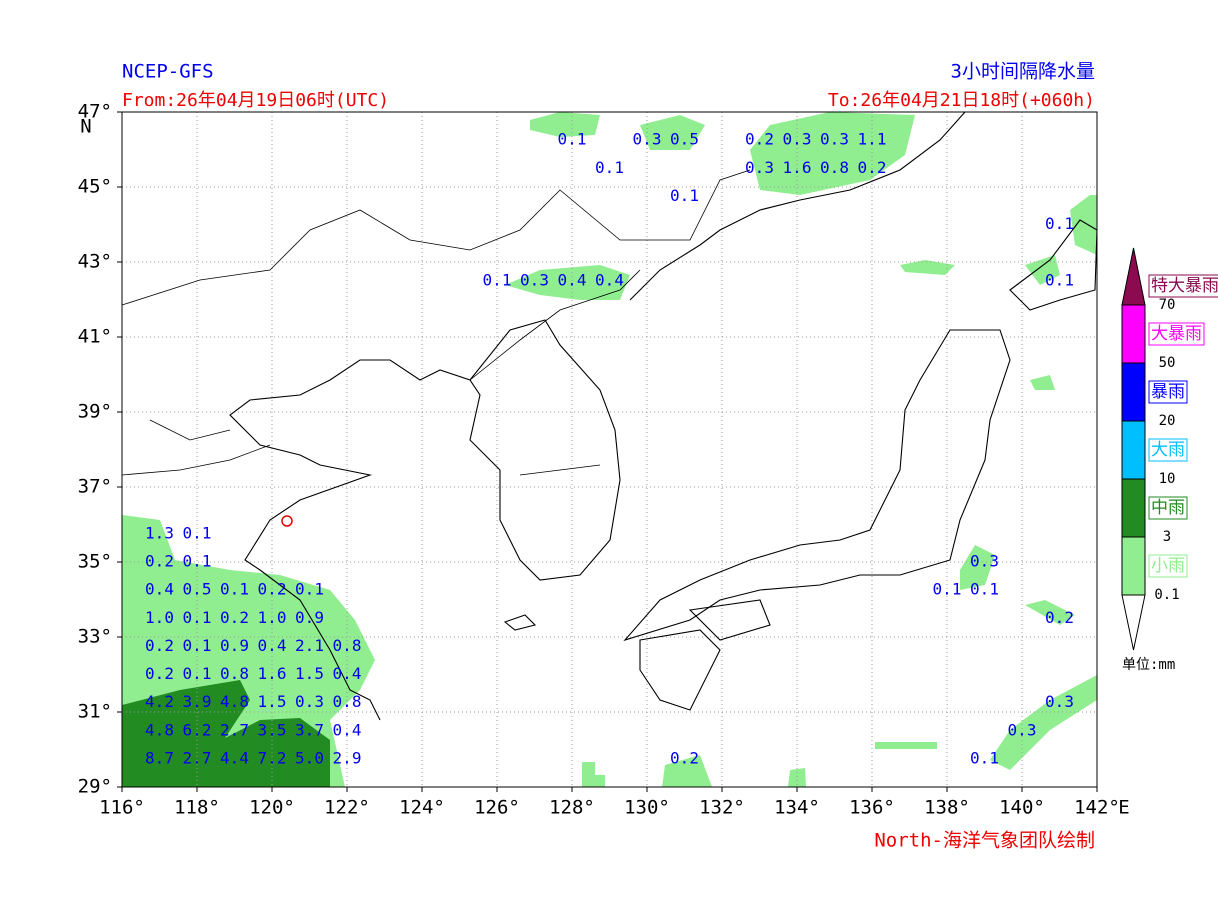  Describe the element at coordinates (1023, 72) in the screenshot. I see `chart-title: 3小时间隔降水量` at that location.